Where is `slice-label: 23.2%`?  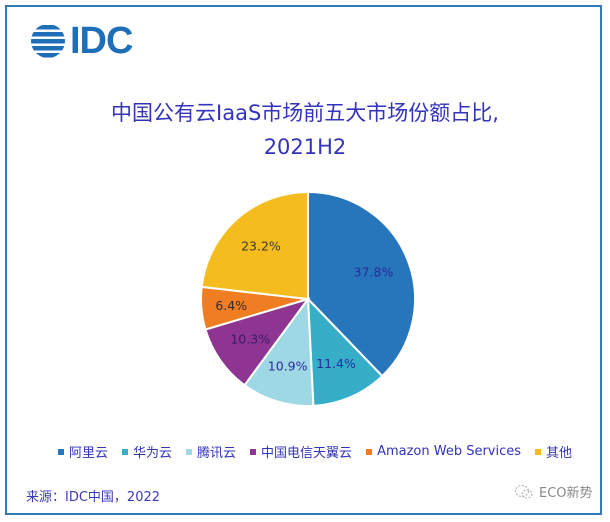
slice-label: 23.2% is located at coordinates (261, 245).